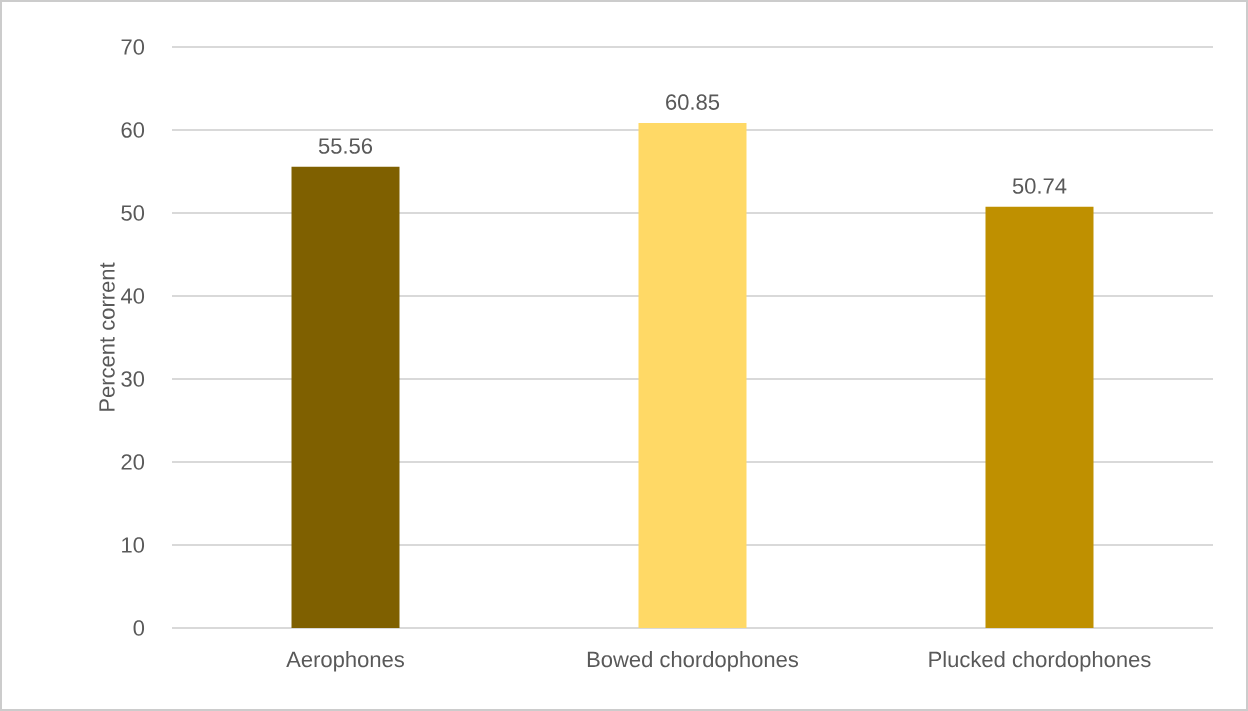 The height and width of the screenshot is (711, 1248). Describe the element at coordinates (1040, 661) in the screenshot. I see `x-tick-label: Plucked chordophones` at that location.